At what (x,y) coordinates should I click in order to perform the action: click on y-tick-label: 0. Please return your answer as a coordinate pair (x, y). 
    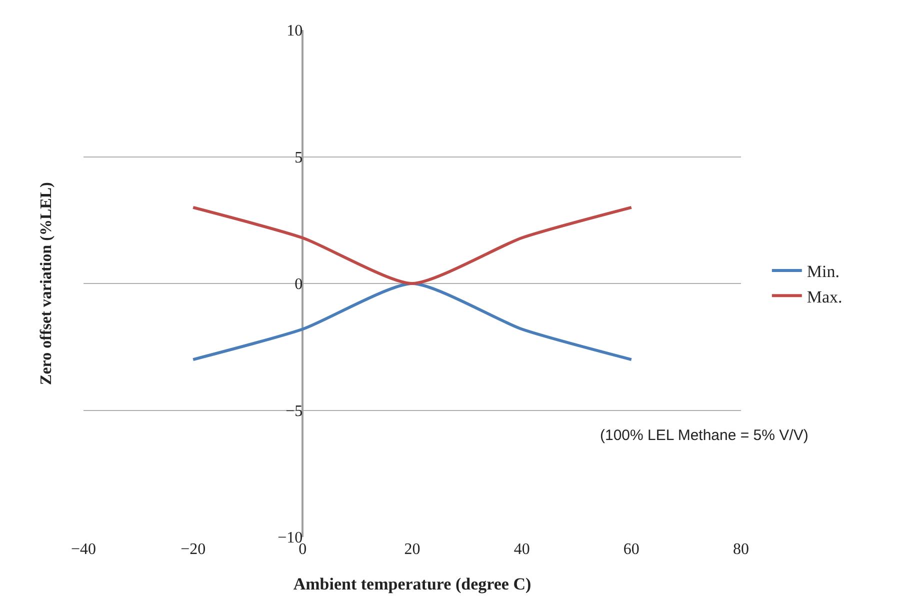
    Looking at the image, I should click on (298, 285).